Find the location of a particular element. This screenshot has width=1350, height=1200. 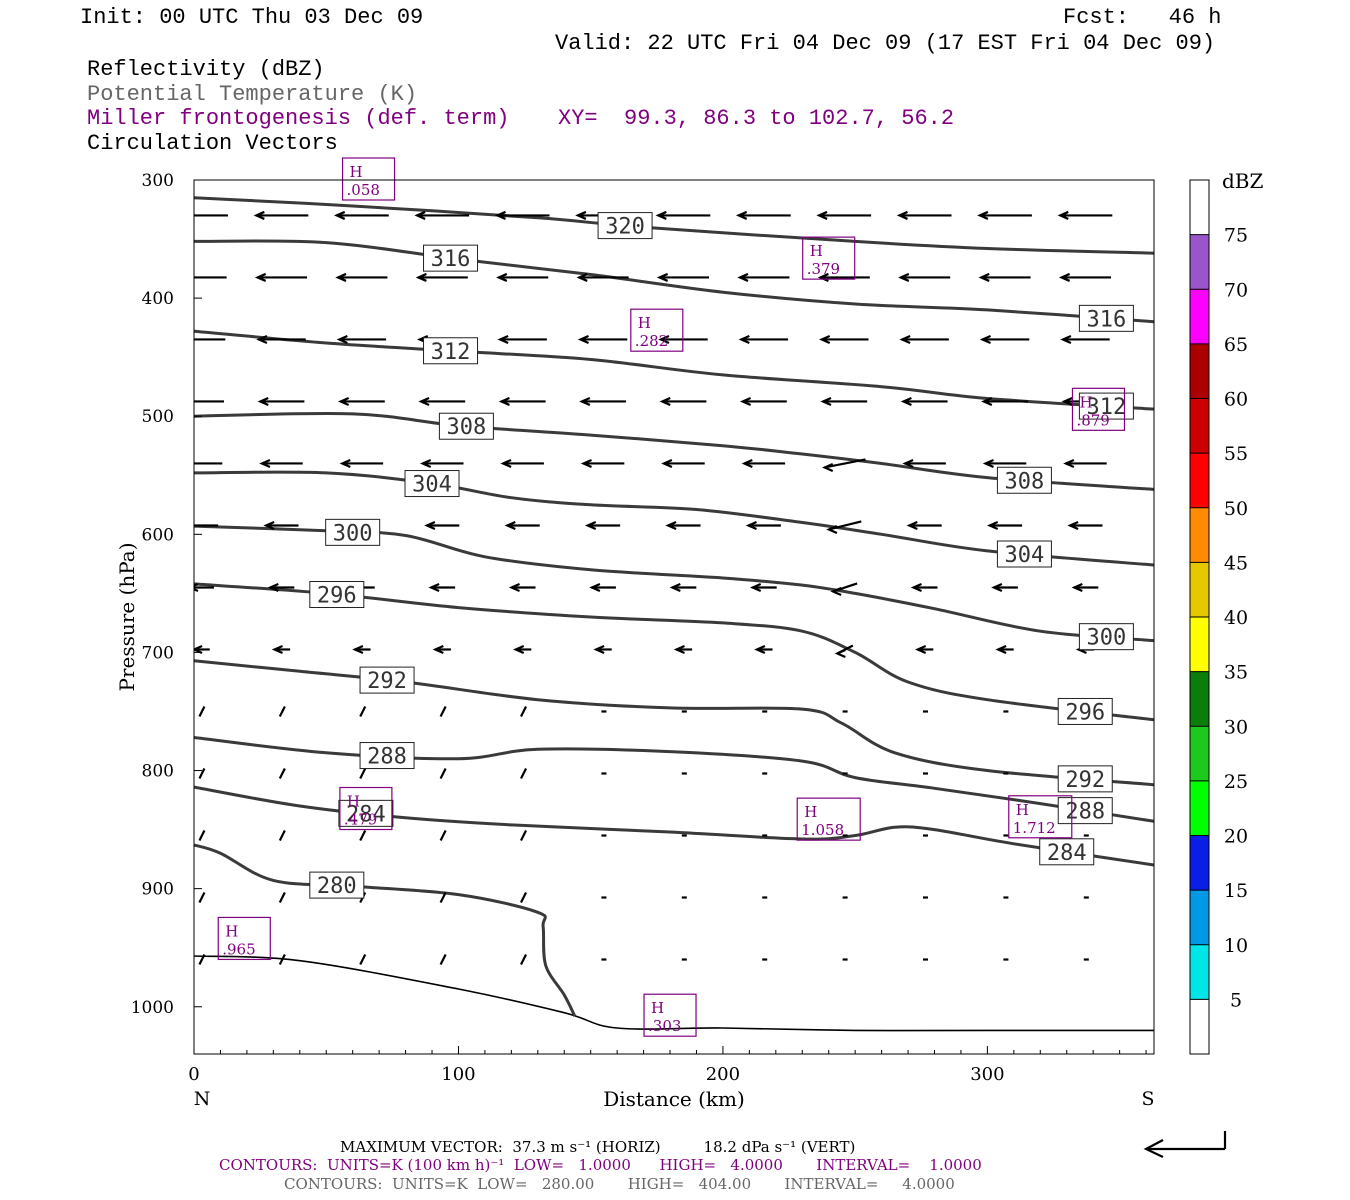

y-tick-label: 800 is located at coordinates (158, 772).